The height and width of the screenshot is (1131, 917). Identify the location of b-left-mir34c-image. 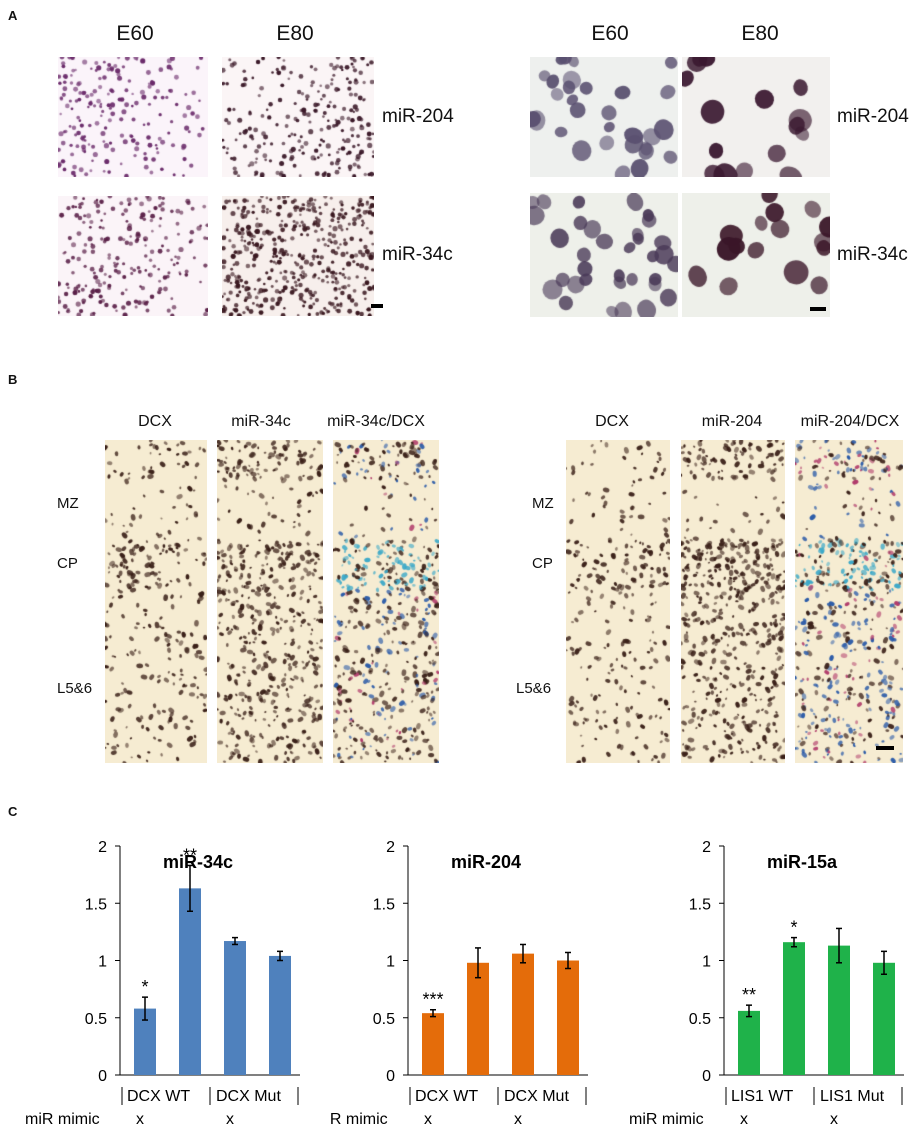
(270, 601).